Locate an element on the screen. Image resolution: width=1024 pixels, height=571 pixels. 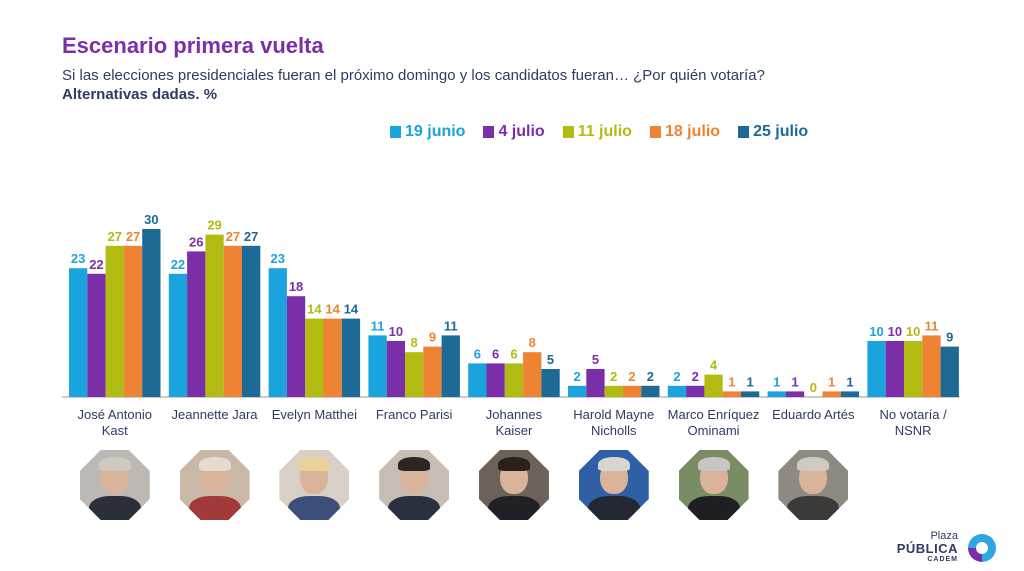
candidate-photos is located at coordinates (512, 487).